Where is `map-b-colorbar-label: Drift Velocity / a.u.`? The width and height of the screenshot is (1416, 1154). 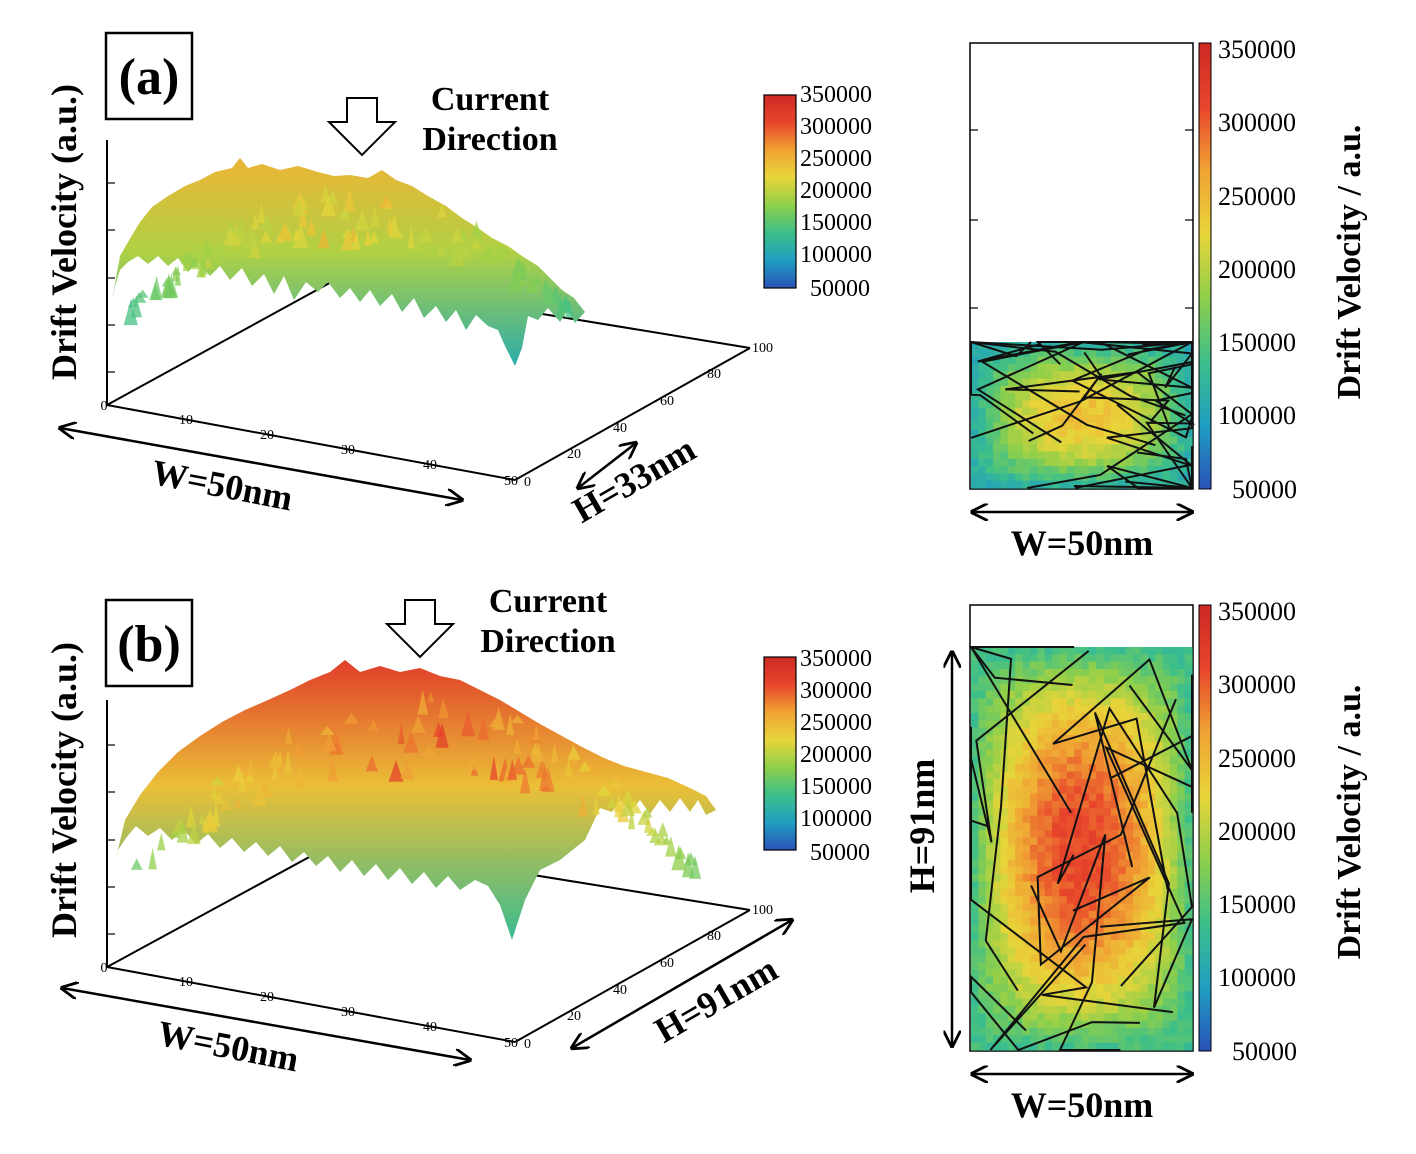
map-b-colorbar-label: Drift Velocity / a.u. is located at coordinates (1349, 822).